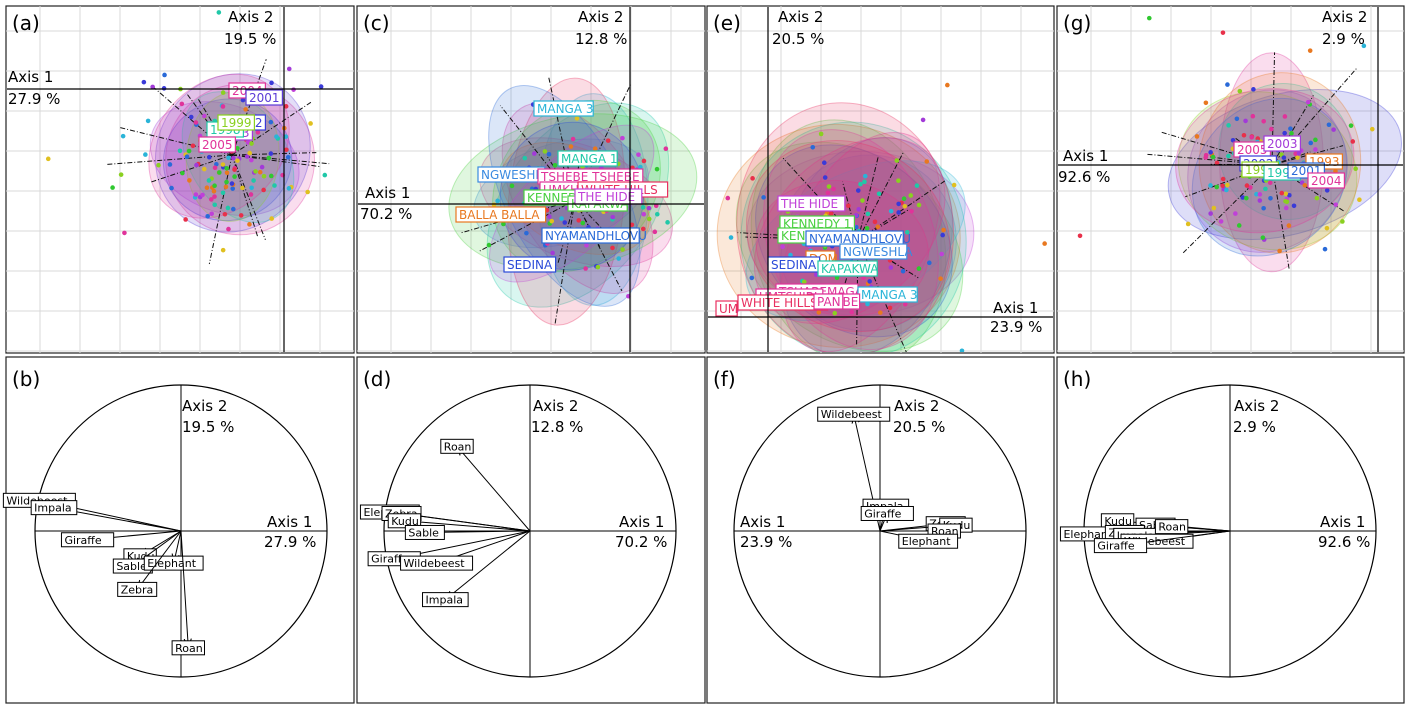 The image size is (1408, 705). What do you see at coordinates (376, 23) in the screenshot?
I see `panel-label: (c)` at bounding box center [376, 23].